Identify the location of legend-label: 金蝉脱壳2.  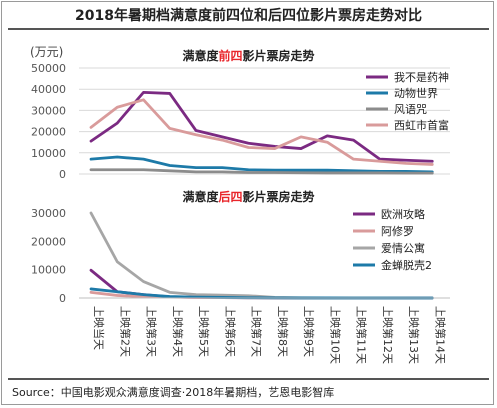
(406, 265).